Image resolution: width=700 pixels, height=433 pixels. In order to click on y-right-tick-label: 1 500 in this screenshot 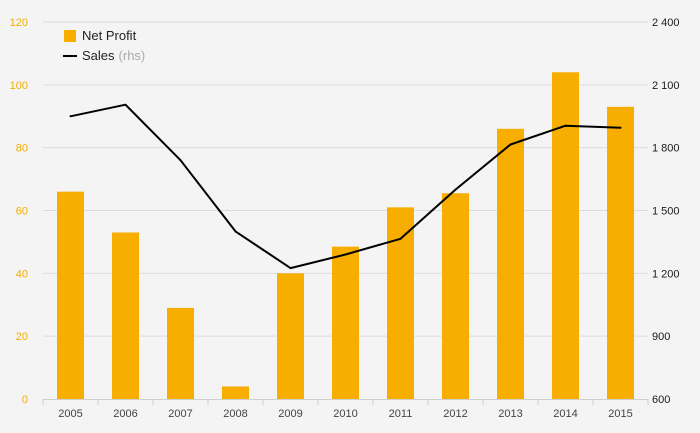, I will do `click(666, 212)`.